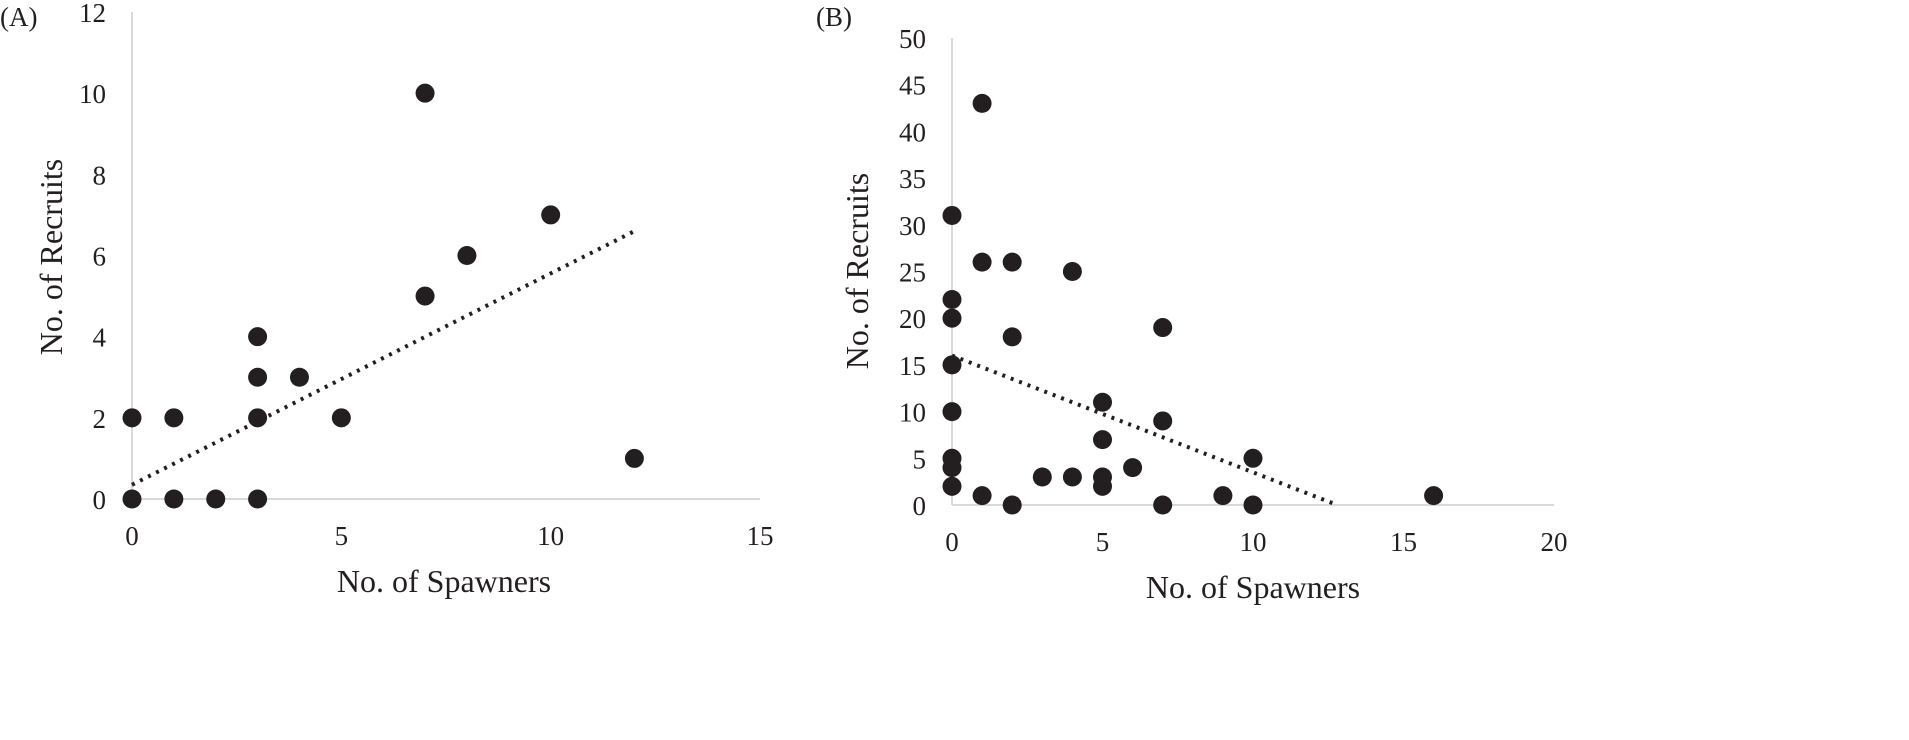 Image resolution: width=1909 pixels, height=740 pixels. I want to click on panel-a-y-tick-label: 8, so click(100, 175).